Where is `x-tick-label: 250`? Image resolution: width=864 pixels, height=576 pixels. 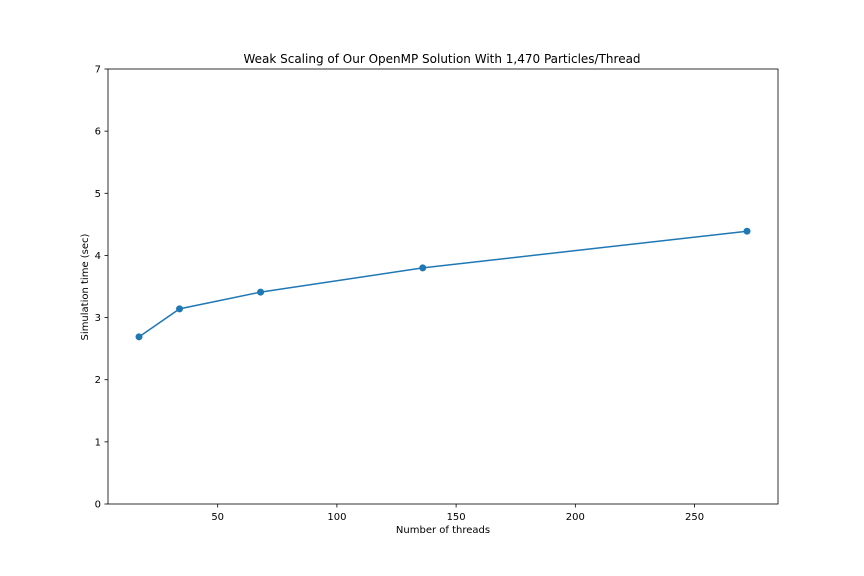
x-tick-label: 250 is located at coordinates (694, 517).